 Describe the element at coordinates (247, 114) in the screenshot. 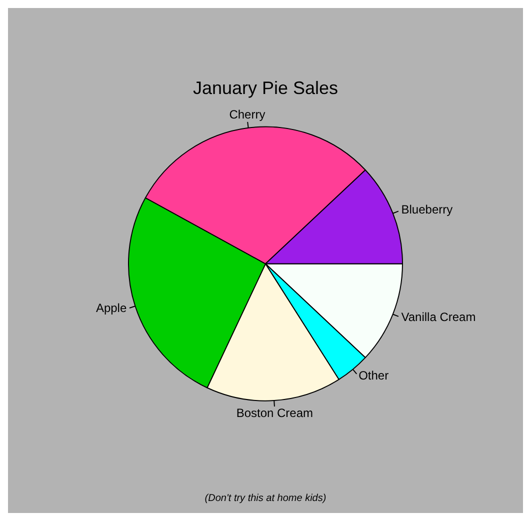

I see `slice-label: Cherry` at that location.